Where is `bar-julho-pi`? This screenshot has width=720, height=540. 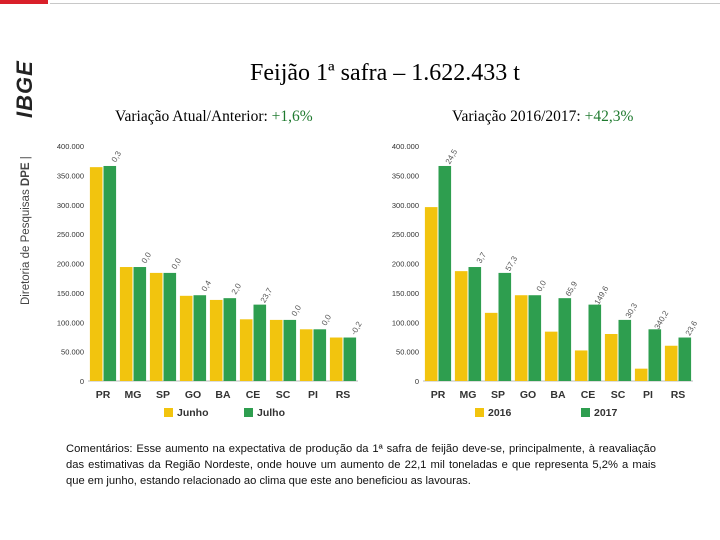 bar-julho-pi is located at coordinates (320, 355).